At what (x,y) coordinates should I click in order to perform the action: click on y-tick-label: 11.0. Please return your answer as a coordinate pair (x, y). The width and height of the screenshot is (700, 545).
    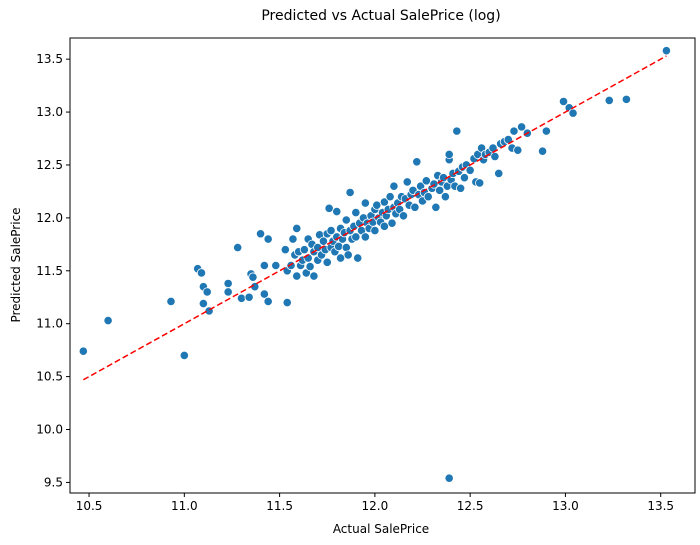
    Looking at the image, I should click on (49, 324).